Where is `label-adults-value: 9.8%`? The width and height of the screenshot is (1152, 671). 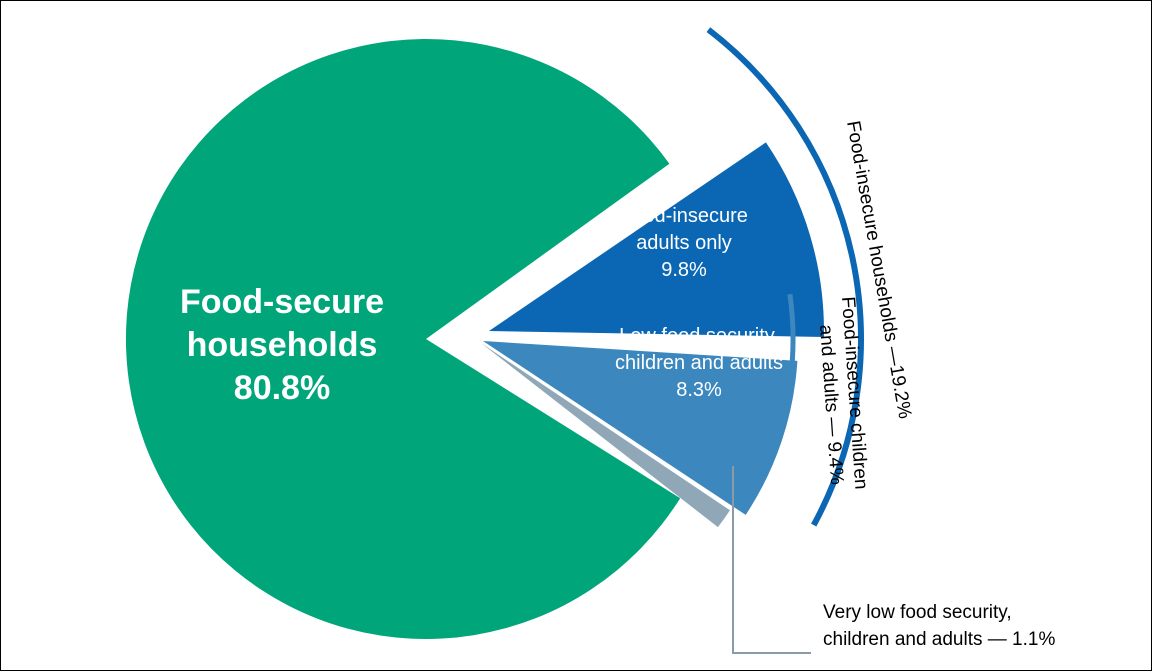 label-adults-value: 9.8% is located at coordinates (684, 270).